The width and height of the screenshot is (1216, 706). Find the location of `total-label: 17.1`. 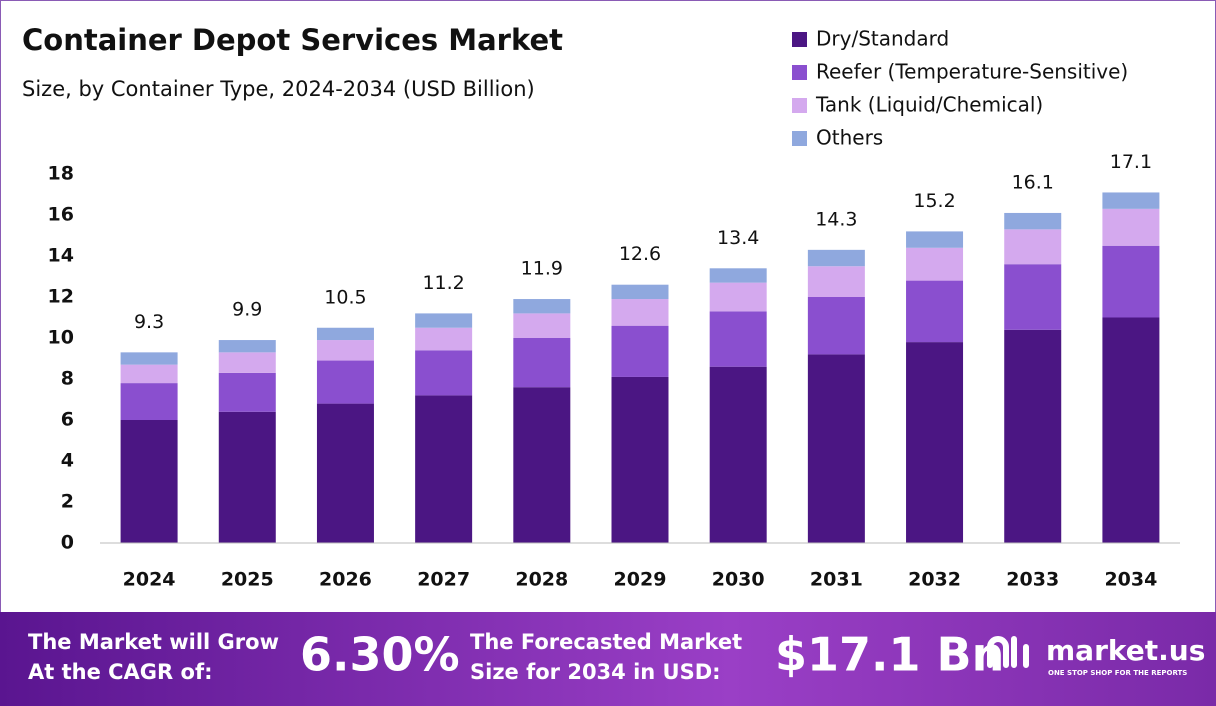

total-label: 17.1 is located at coordinates (1131, 162).